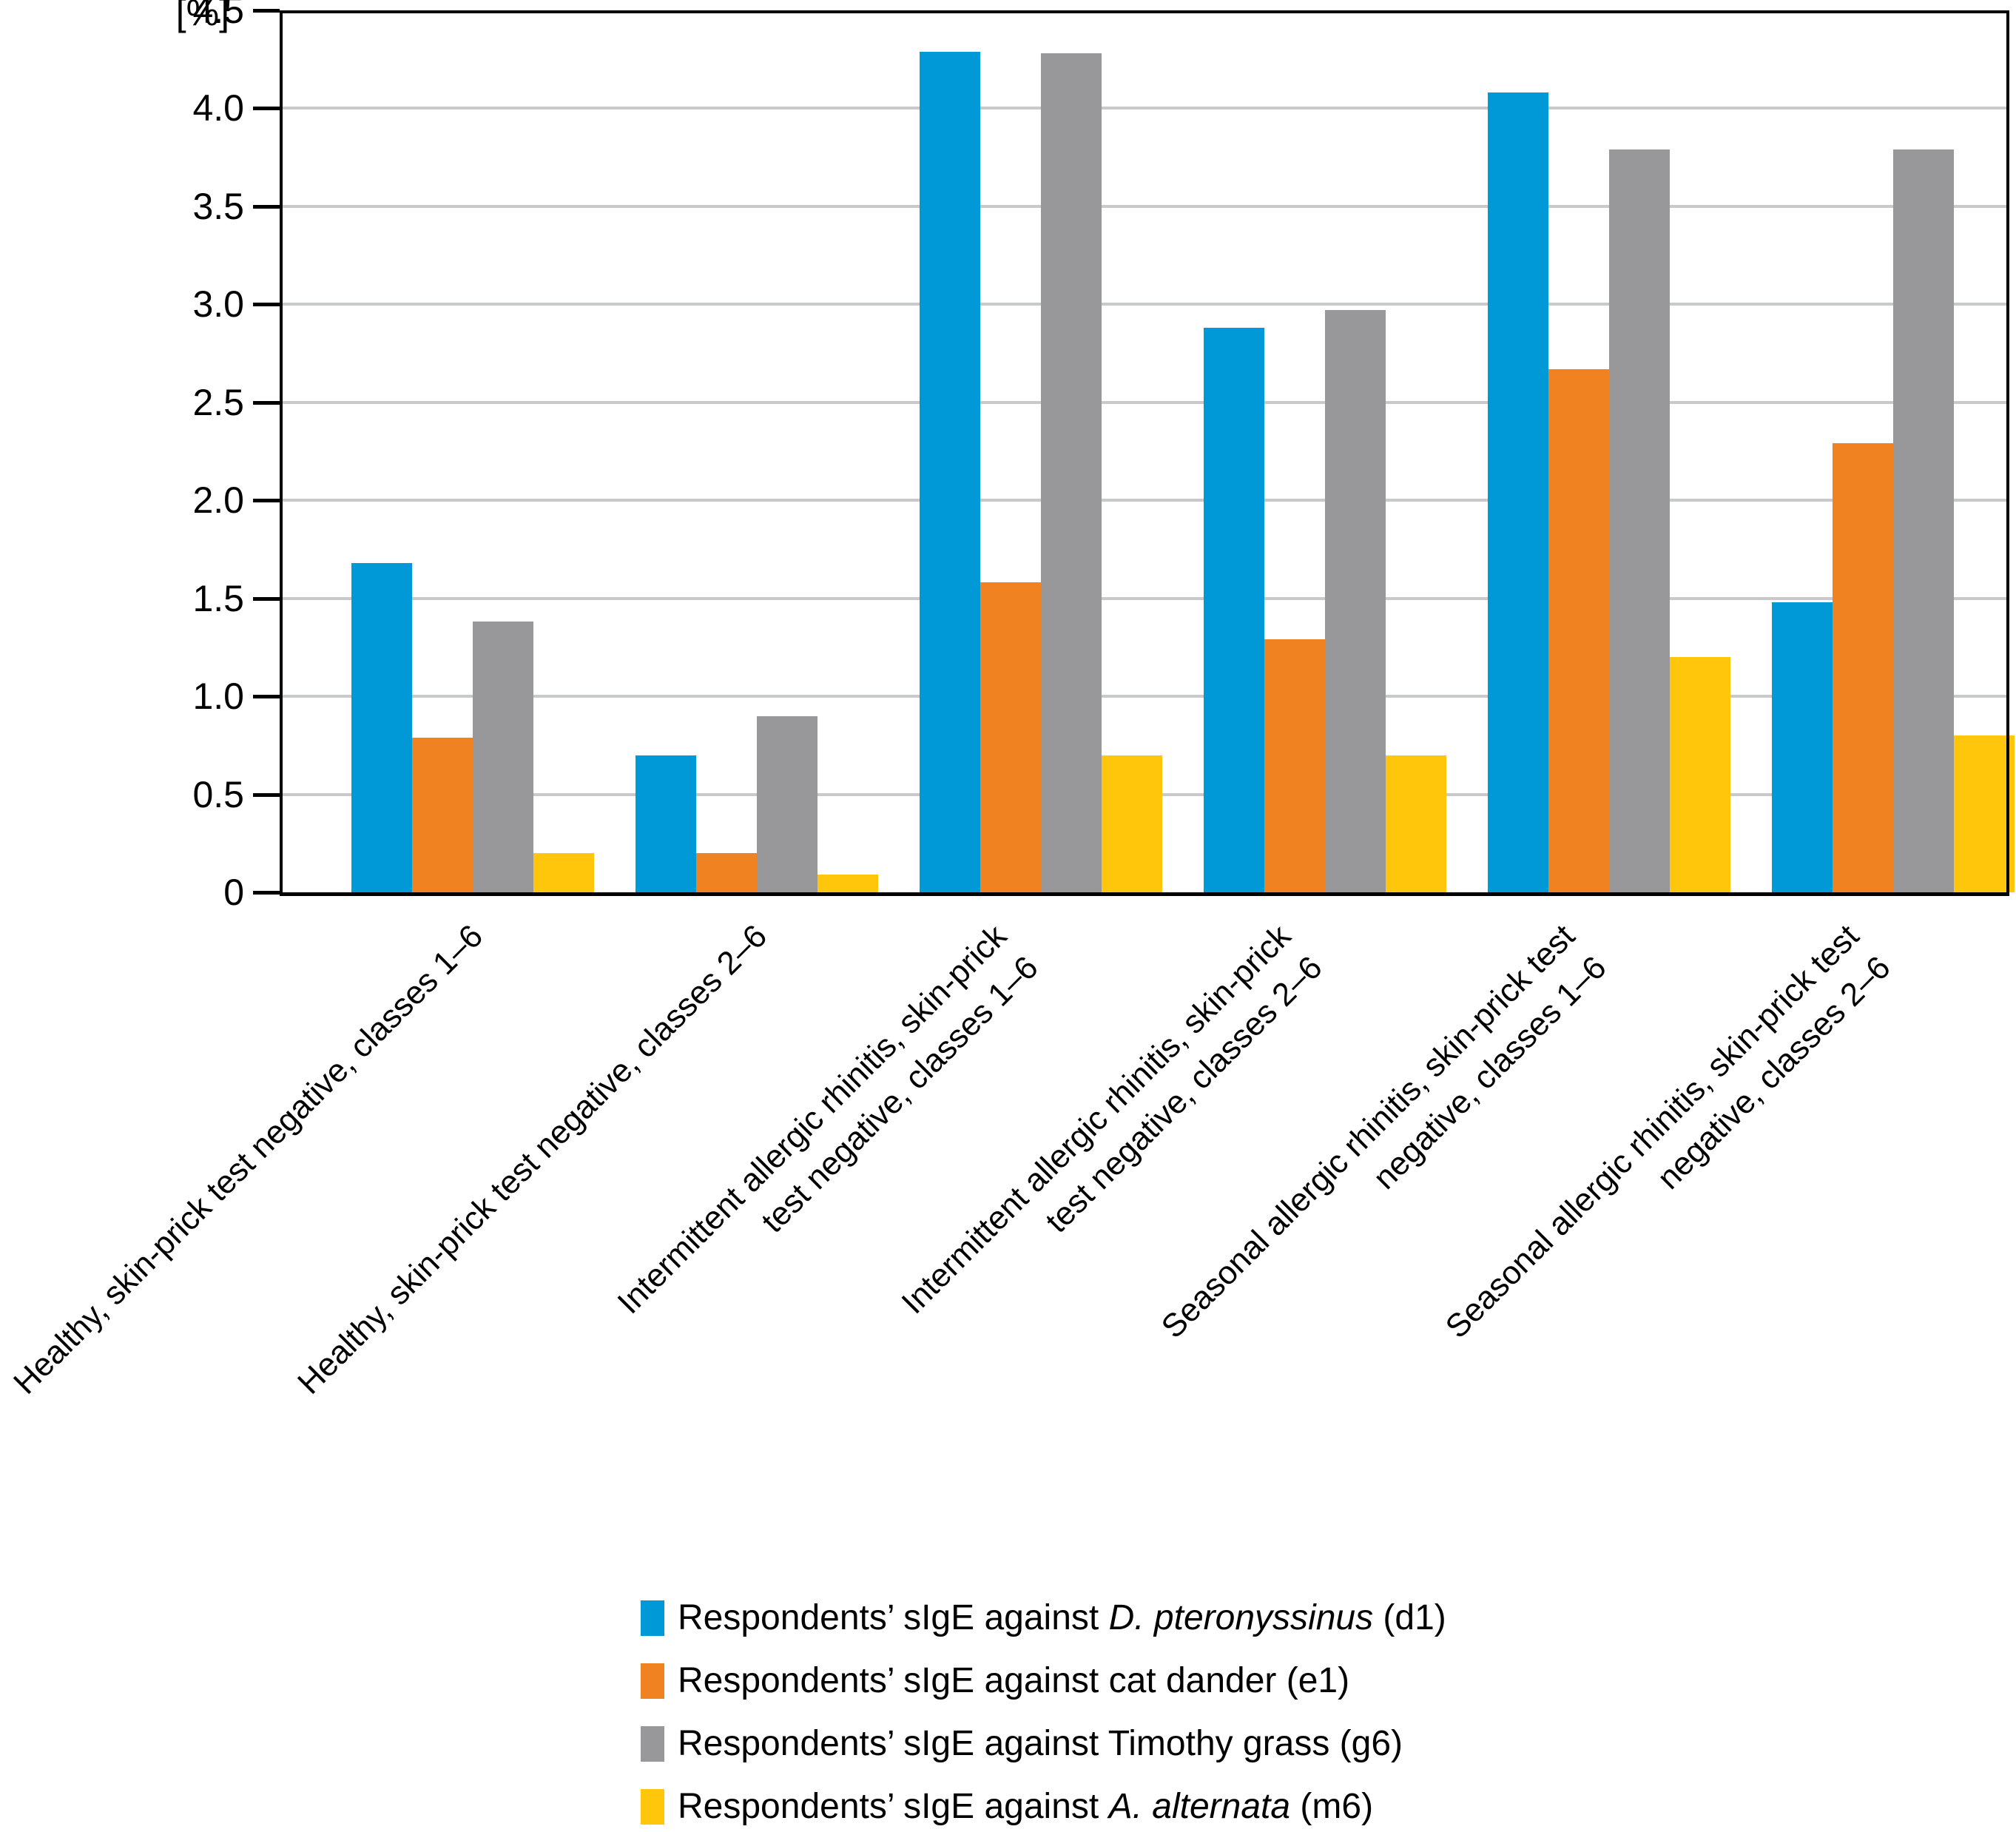 This screenshot has width=2016, height=1832. Describe the element at coordinates (218, 206) in the screenshot. I see `y-tick-label: 3.5` at that location.